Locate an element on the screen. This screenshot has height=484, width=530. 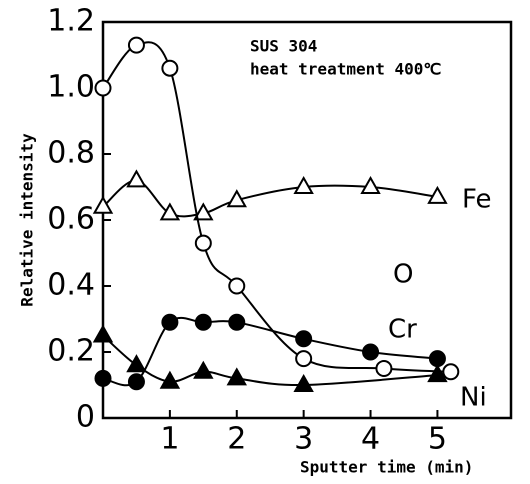
y-axis-label: Relative intensity is located at coordinates (27, 220).